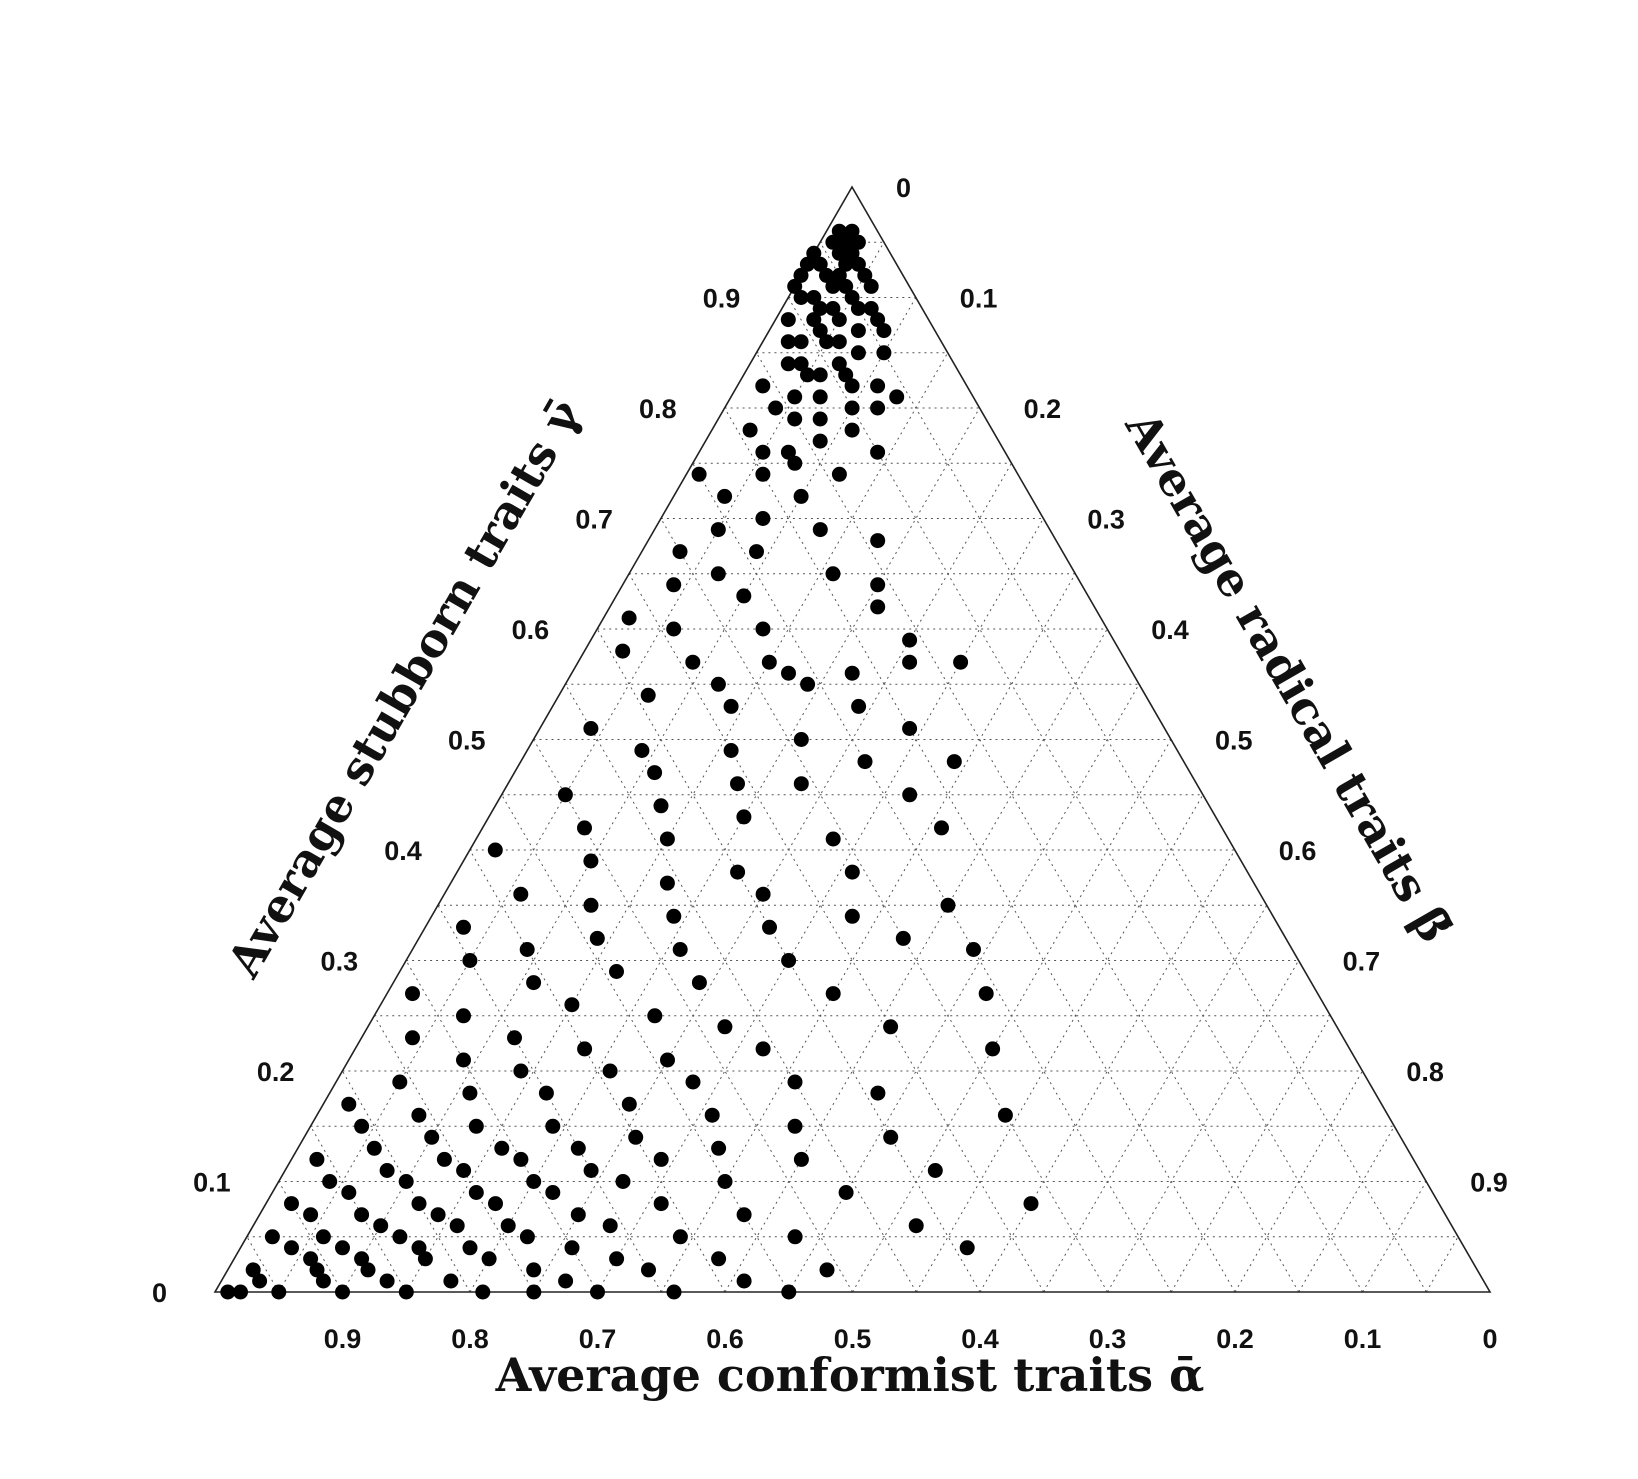  Describe the element at coordinates (454, 1154) in the screenshot. I see `grid-line-alpha` at that location.